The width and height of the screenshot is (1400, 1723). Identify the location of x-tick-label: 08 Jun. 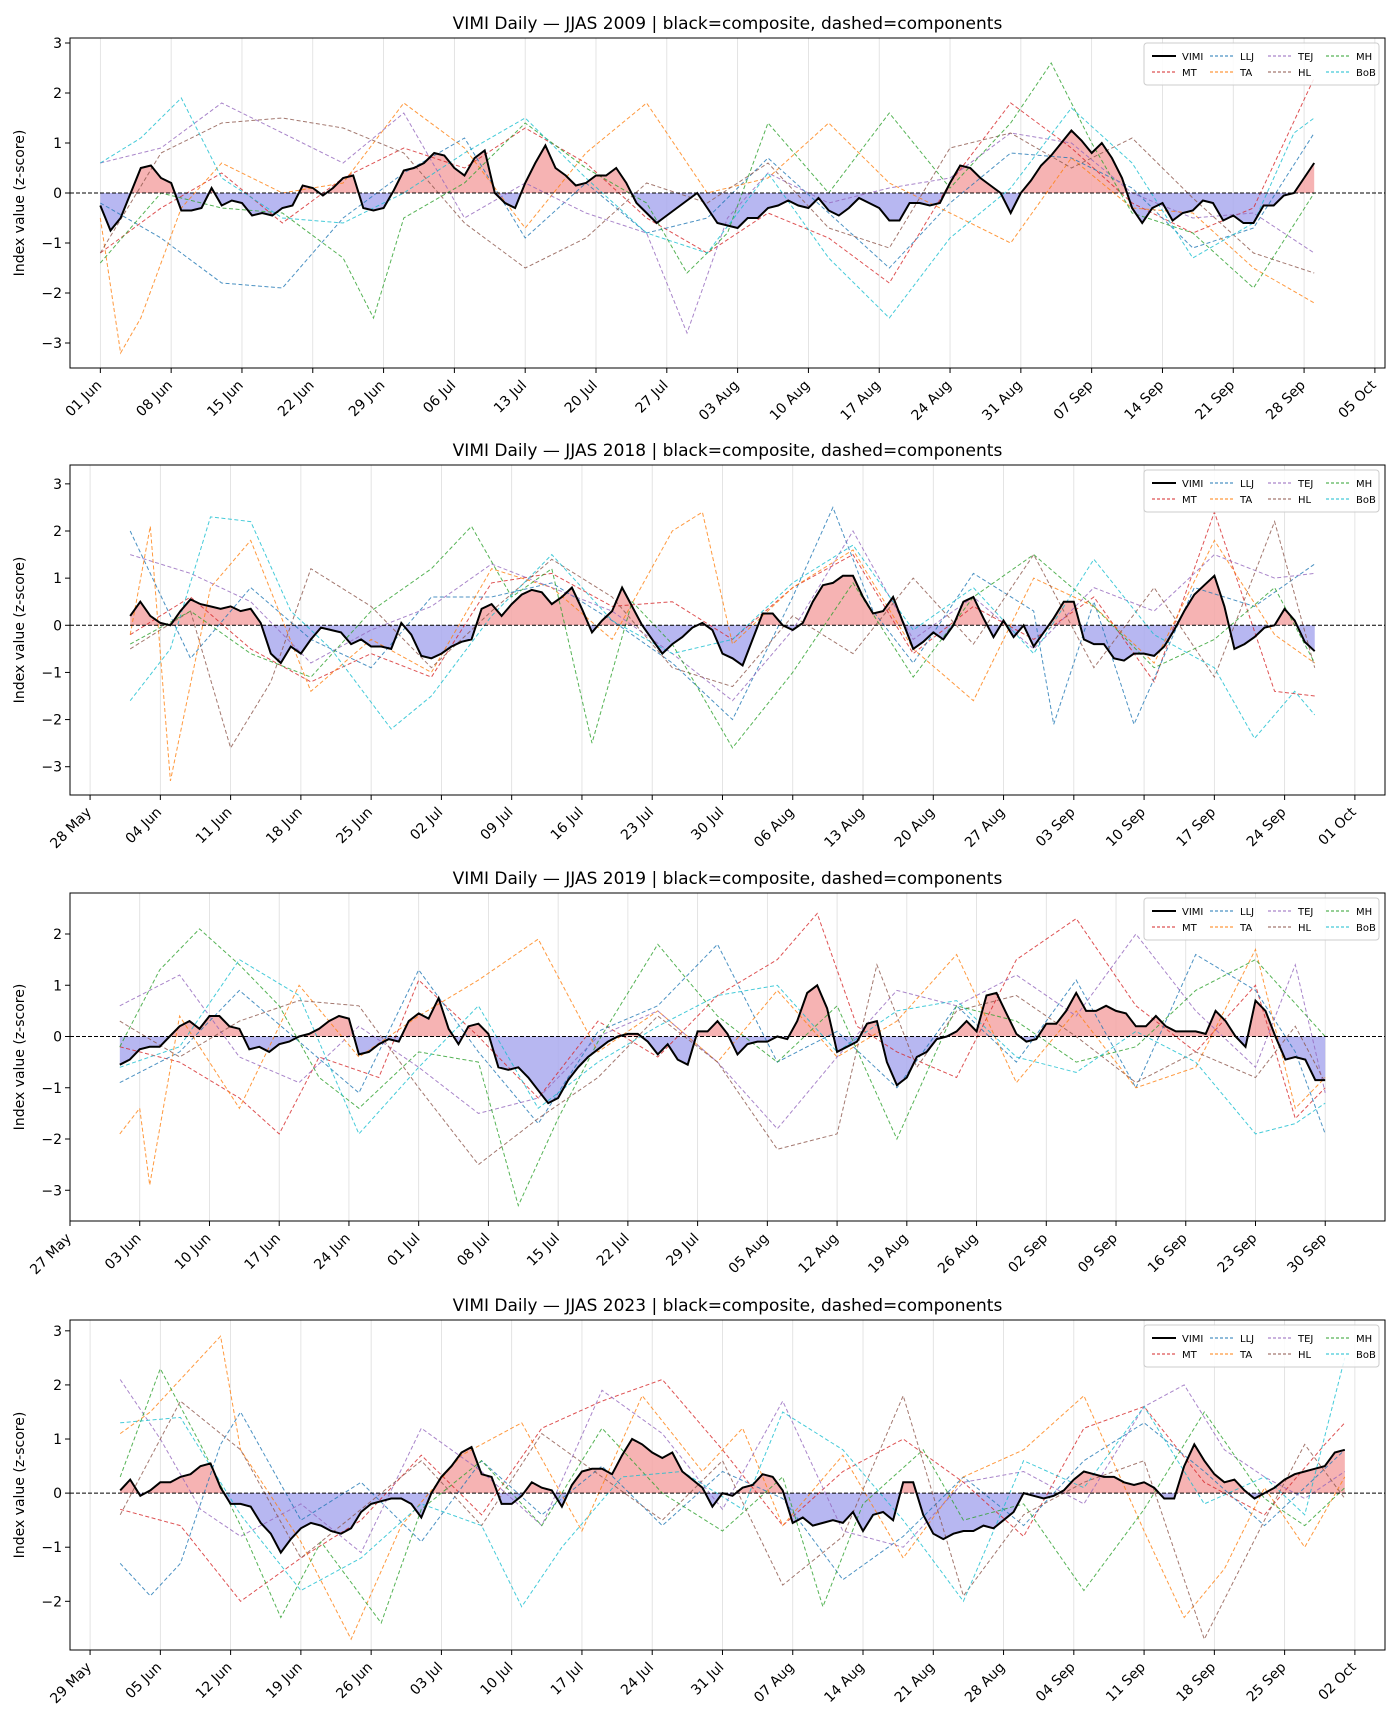
(154, 399).